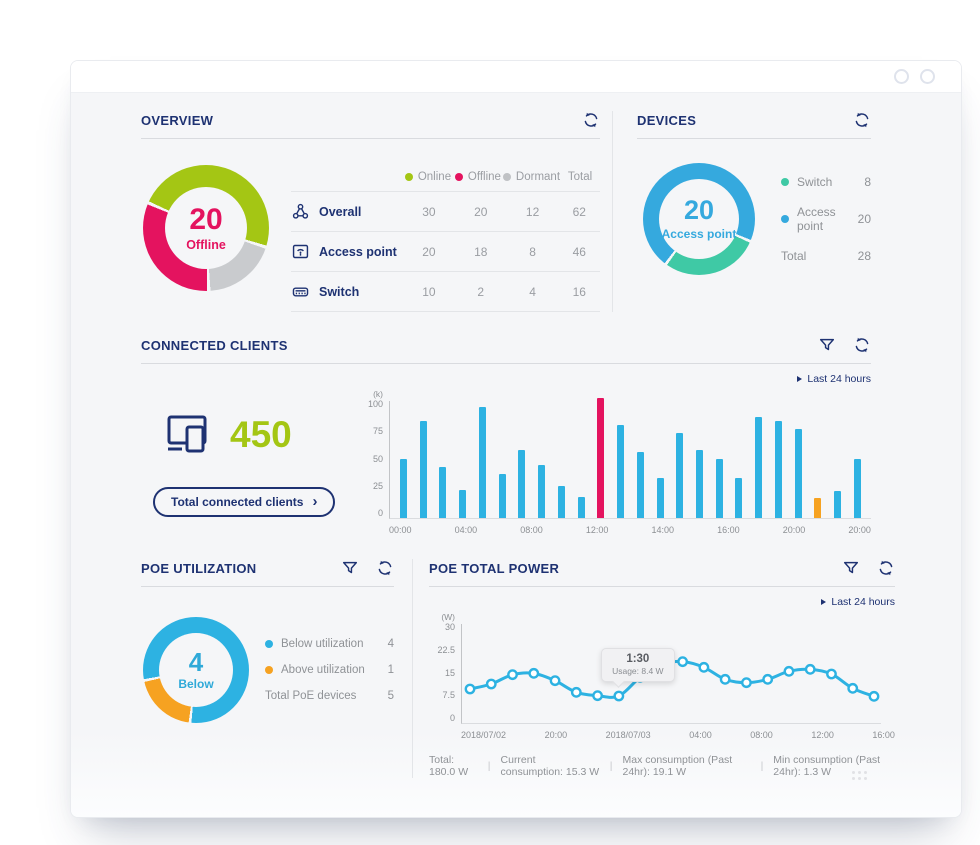  I want to click on overall-icon, so click(300, 211).